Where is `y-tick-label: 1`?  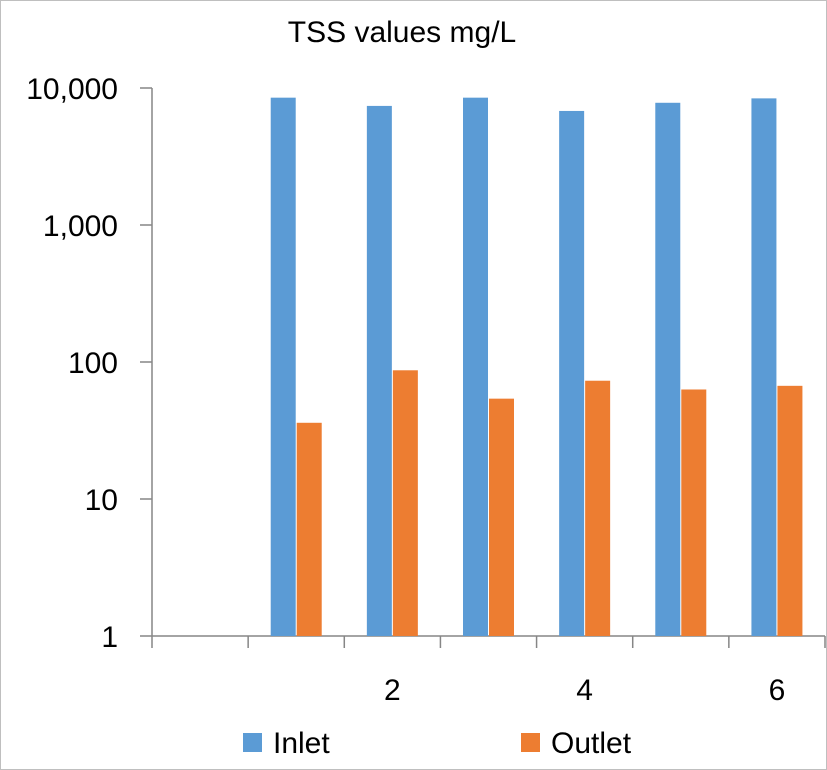 y-tick-label: 1 is located at coordinates (109, 637).